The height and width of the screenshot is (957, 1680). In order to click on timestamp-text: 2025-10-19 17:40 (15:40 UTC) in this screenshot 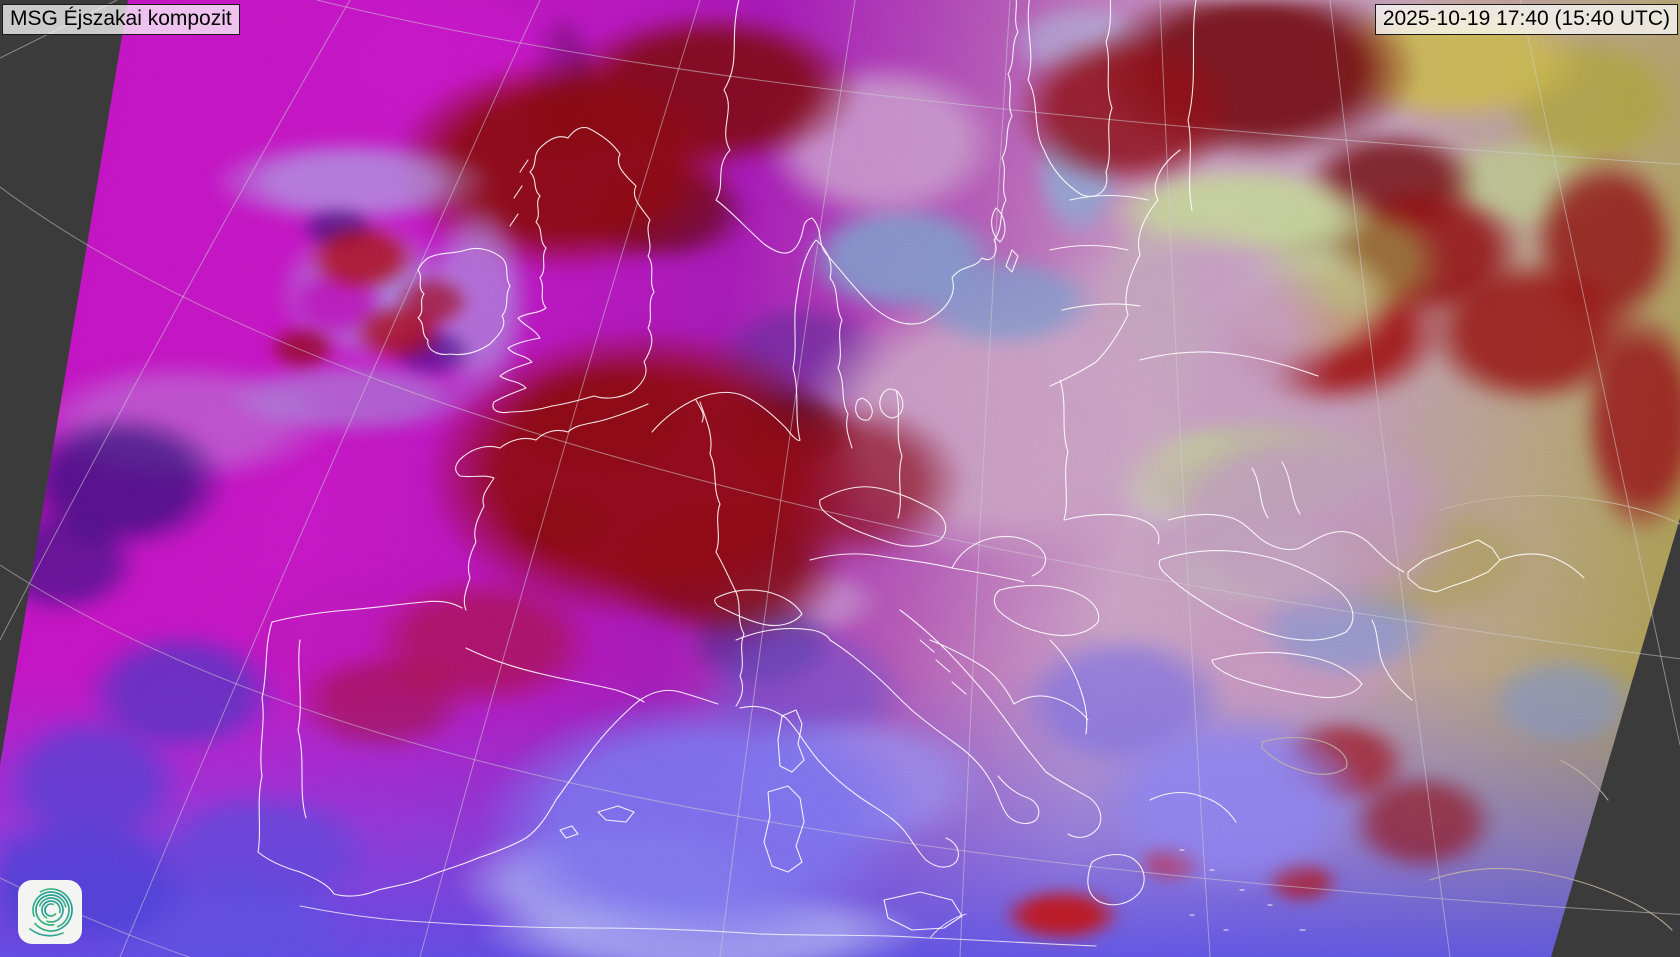, I will do `click(1526, 18)`.